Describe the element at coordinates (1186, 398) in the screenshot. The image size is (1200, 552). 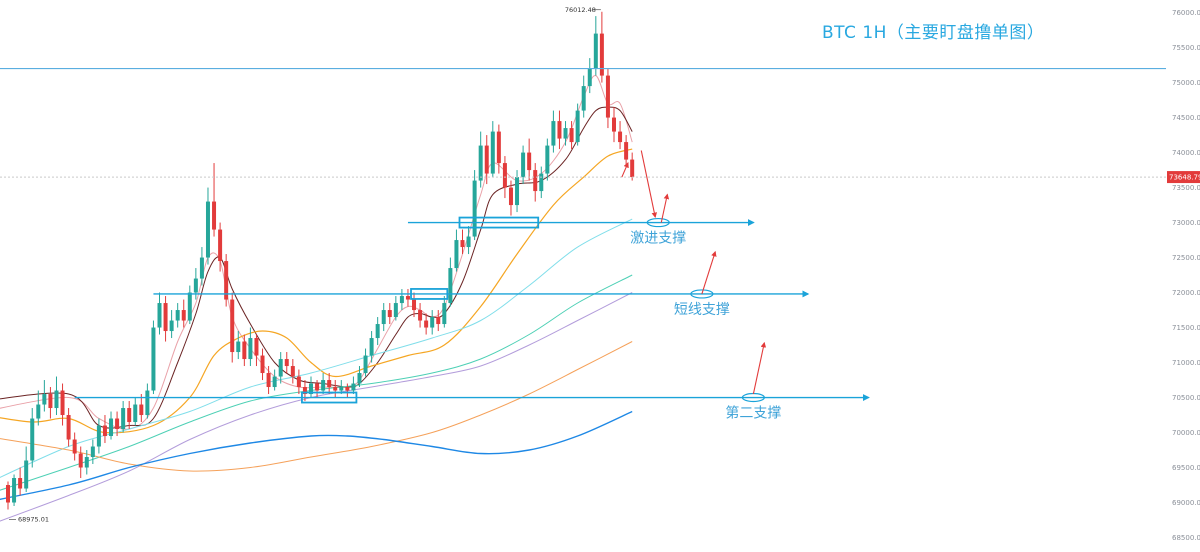
I see `y-tick-label: 70500.00` at that location.